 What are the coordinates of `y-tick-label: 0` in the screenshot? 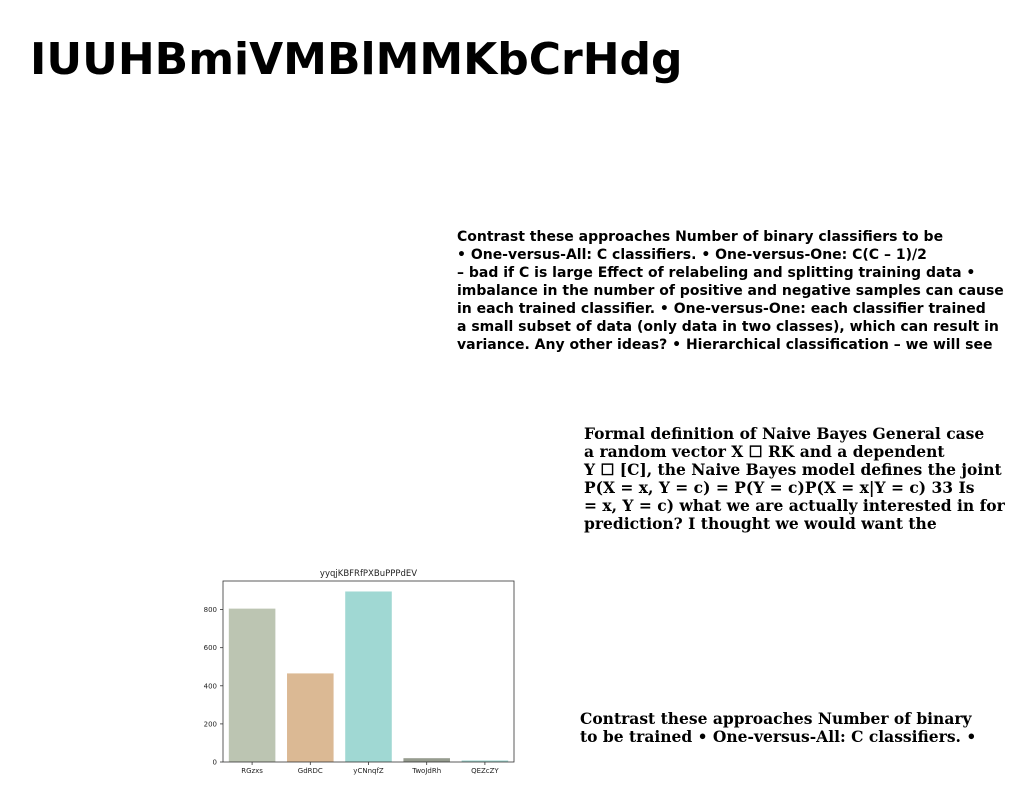 It's located at (215, 763).